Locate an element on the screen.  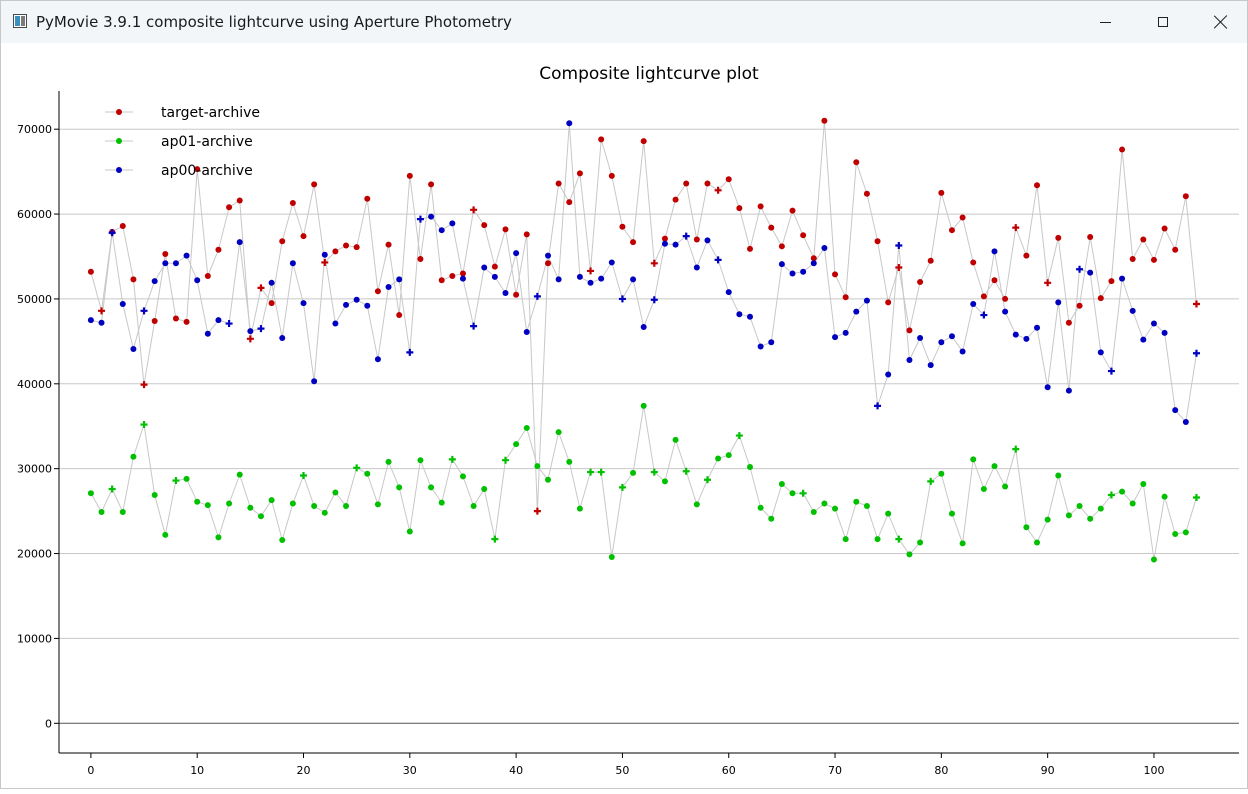
legend: target-archive ap01-archive ap00-archive is located at coordinates (182, 142).